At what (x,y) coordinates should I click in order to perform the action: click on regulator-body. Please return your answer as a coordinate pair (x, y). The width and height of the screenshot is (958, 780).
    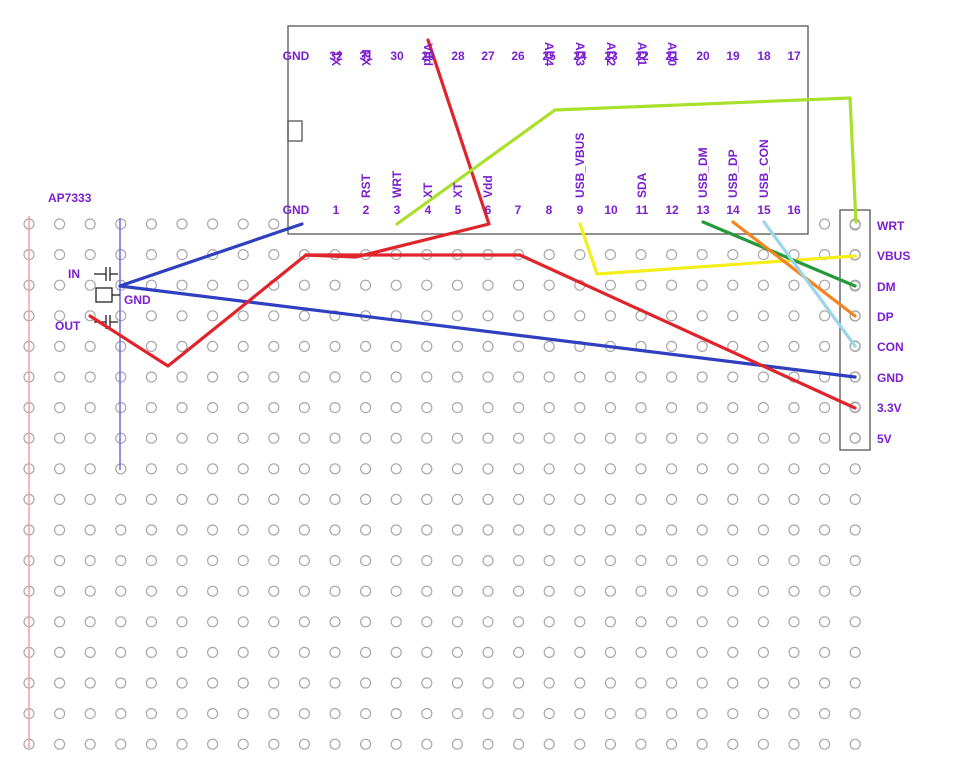
    Looking at the image, I should click on (104, 295).